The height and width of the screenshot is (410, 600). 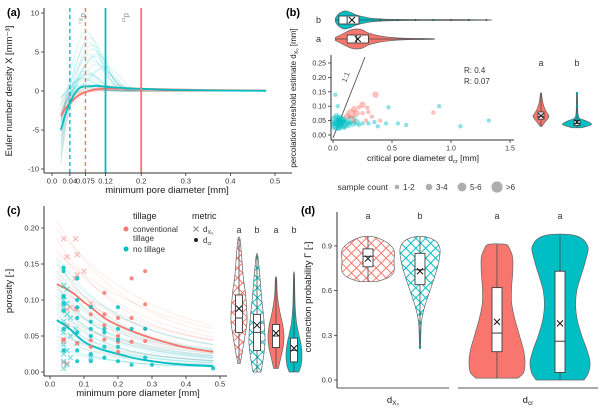 What do you see at coordinates (319, 121) in the screenshot?
I see `y-tick-label: 0.05` at bounding box center [319, 121].